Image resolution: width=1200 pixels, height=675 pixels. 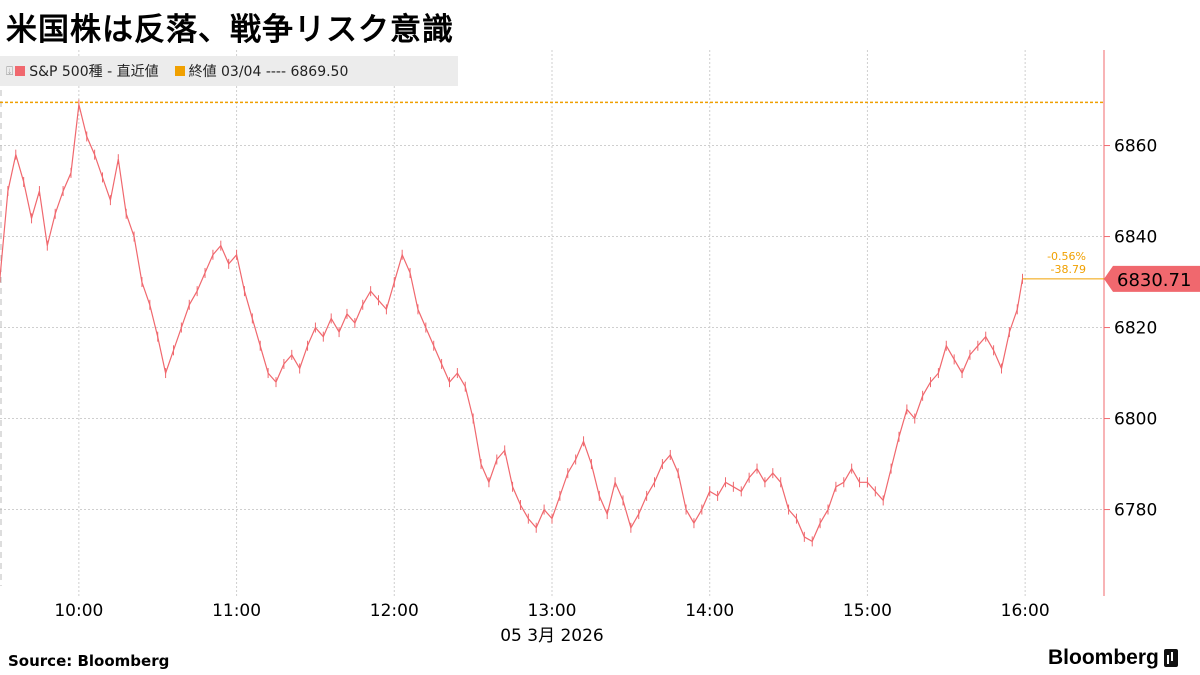 I want to click on y-tick-label: 6780, so click(x=1135, y=511).